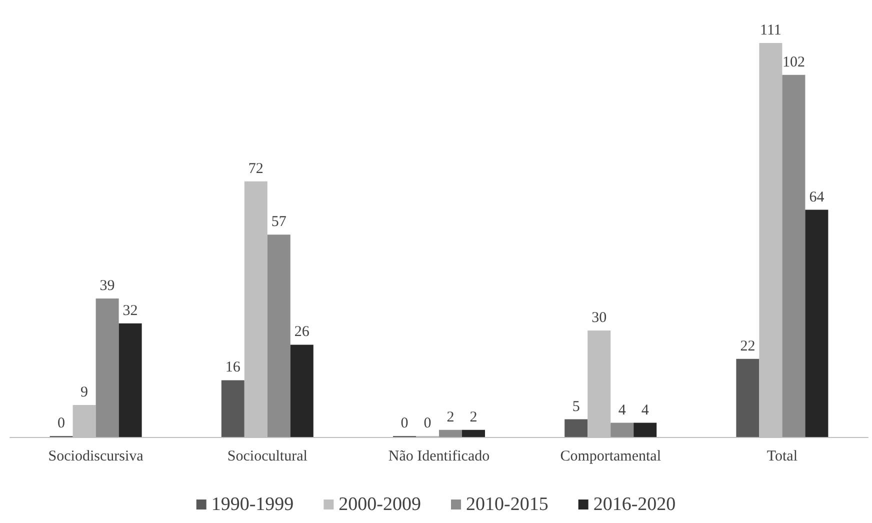 This screenshot has width=872, height=523. Describe the element at coordinates (279, 222) in the screenshot. I see `data-label: 57` at that location.